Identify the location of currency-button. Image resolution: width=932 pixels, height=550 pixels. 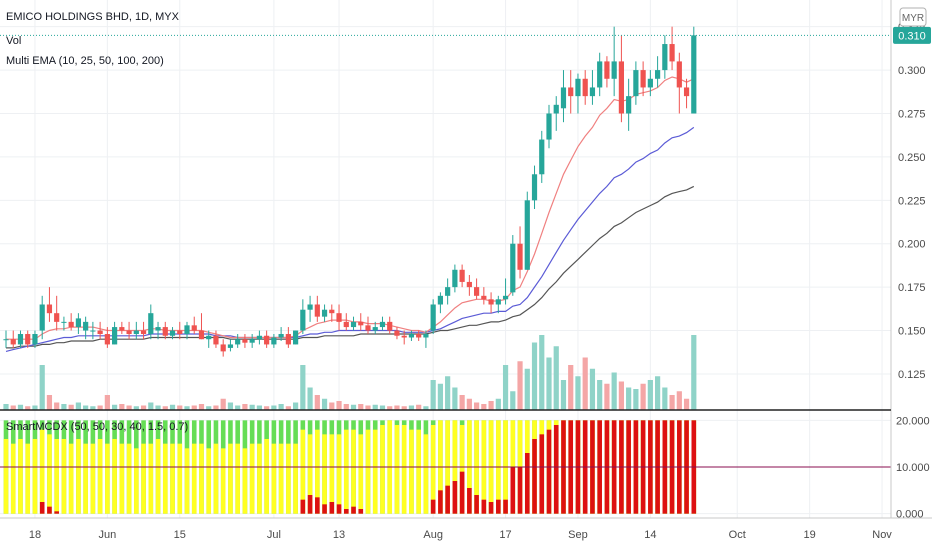
(913, 17).